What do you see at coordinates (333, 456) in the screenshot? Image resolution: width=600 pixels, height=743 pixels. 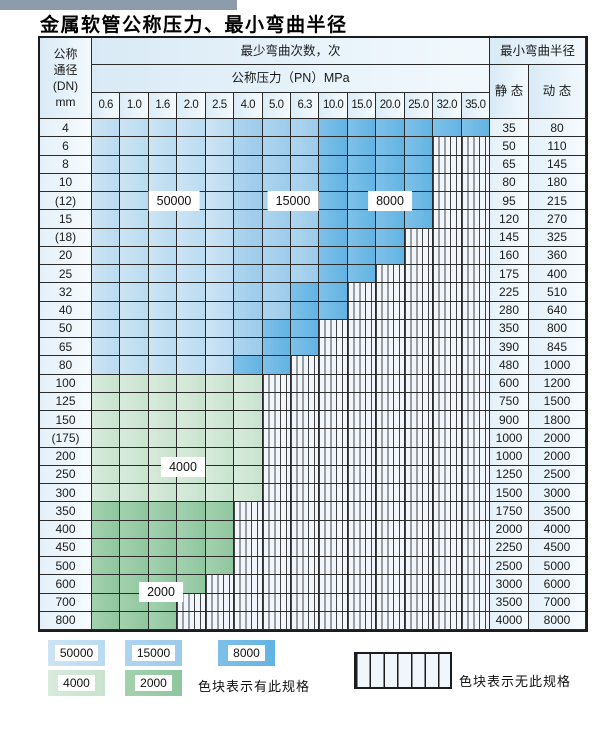 I see `no-spec-cell-200-10.0` at bounding box center [333, 456].